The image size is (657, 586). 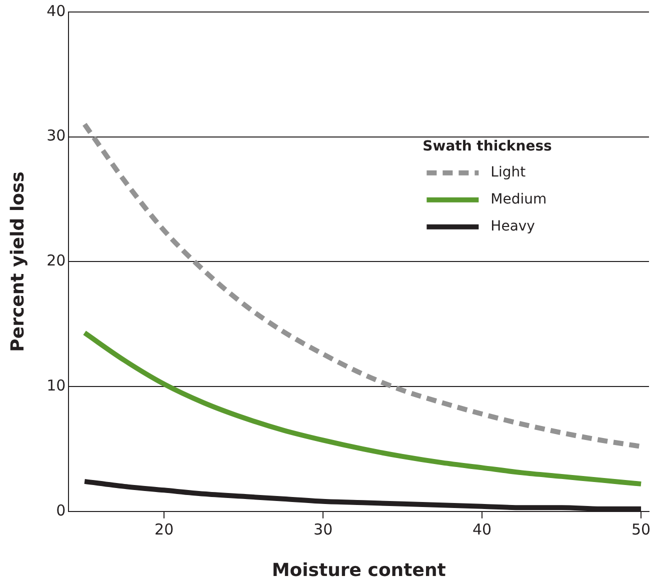 What do you see at coordinates (56, 261) in the screenshot?
I see `y-tick-label: 20` at bounding box center [56, 261].